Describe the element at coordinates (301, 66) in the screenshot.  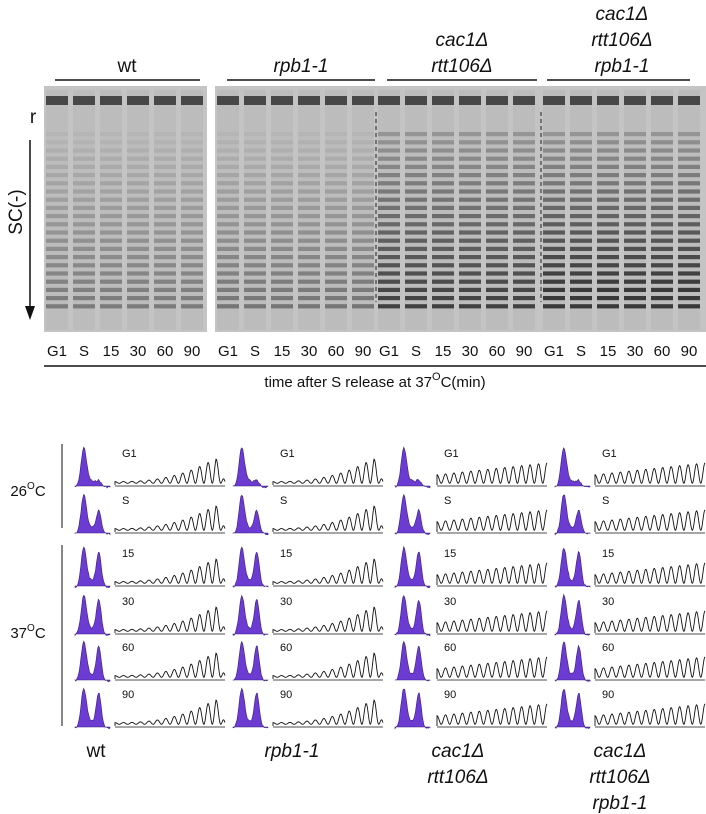
I see `strain-label: rpb1-1` at that location.